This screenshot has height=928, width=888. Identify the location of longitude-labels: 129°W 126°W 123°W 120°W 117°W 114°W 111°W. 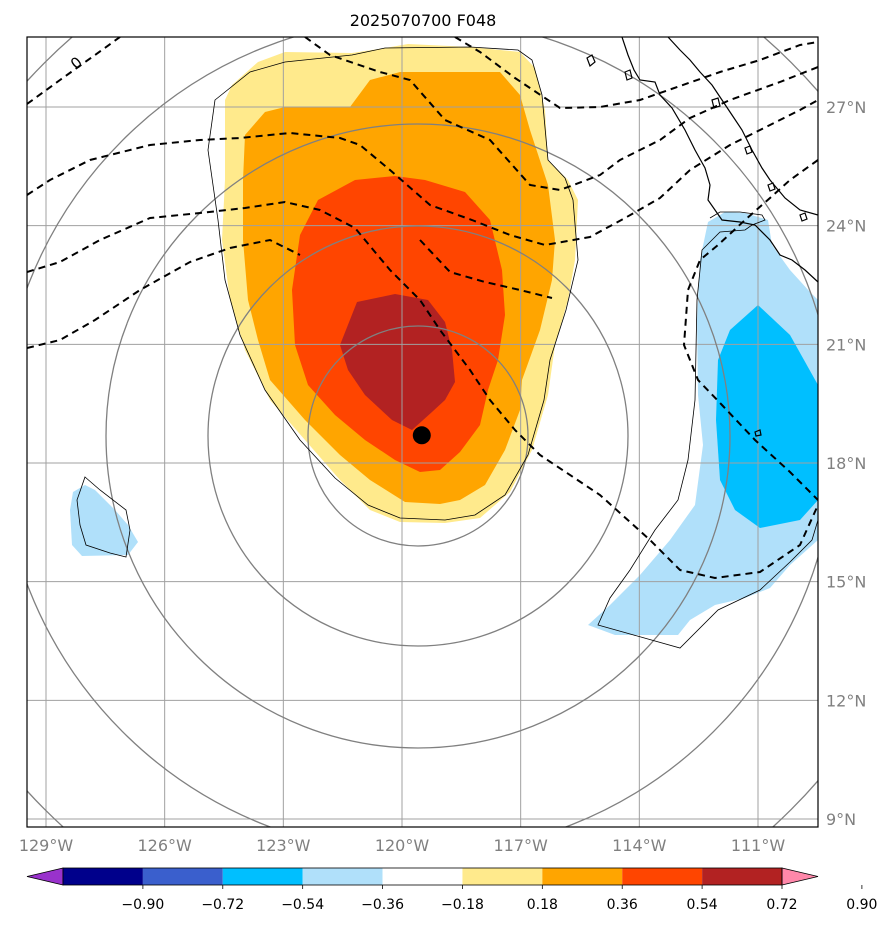
(402, 845).